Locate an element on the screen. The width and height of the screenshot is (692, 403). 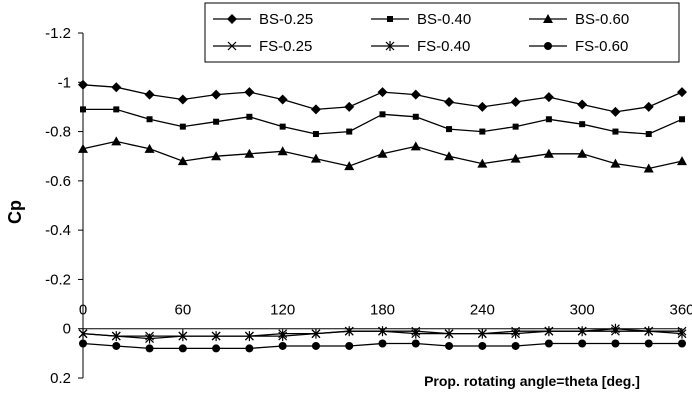
series-FS-0.60 is located at coordinates (382, 346).